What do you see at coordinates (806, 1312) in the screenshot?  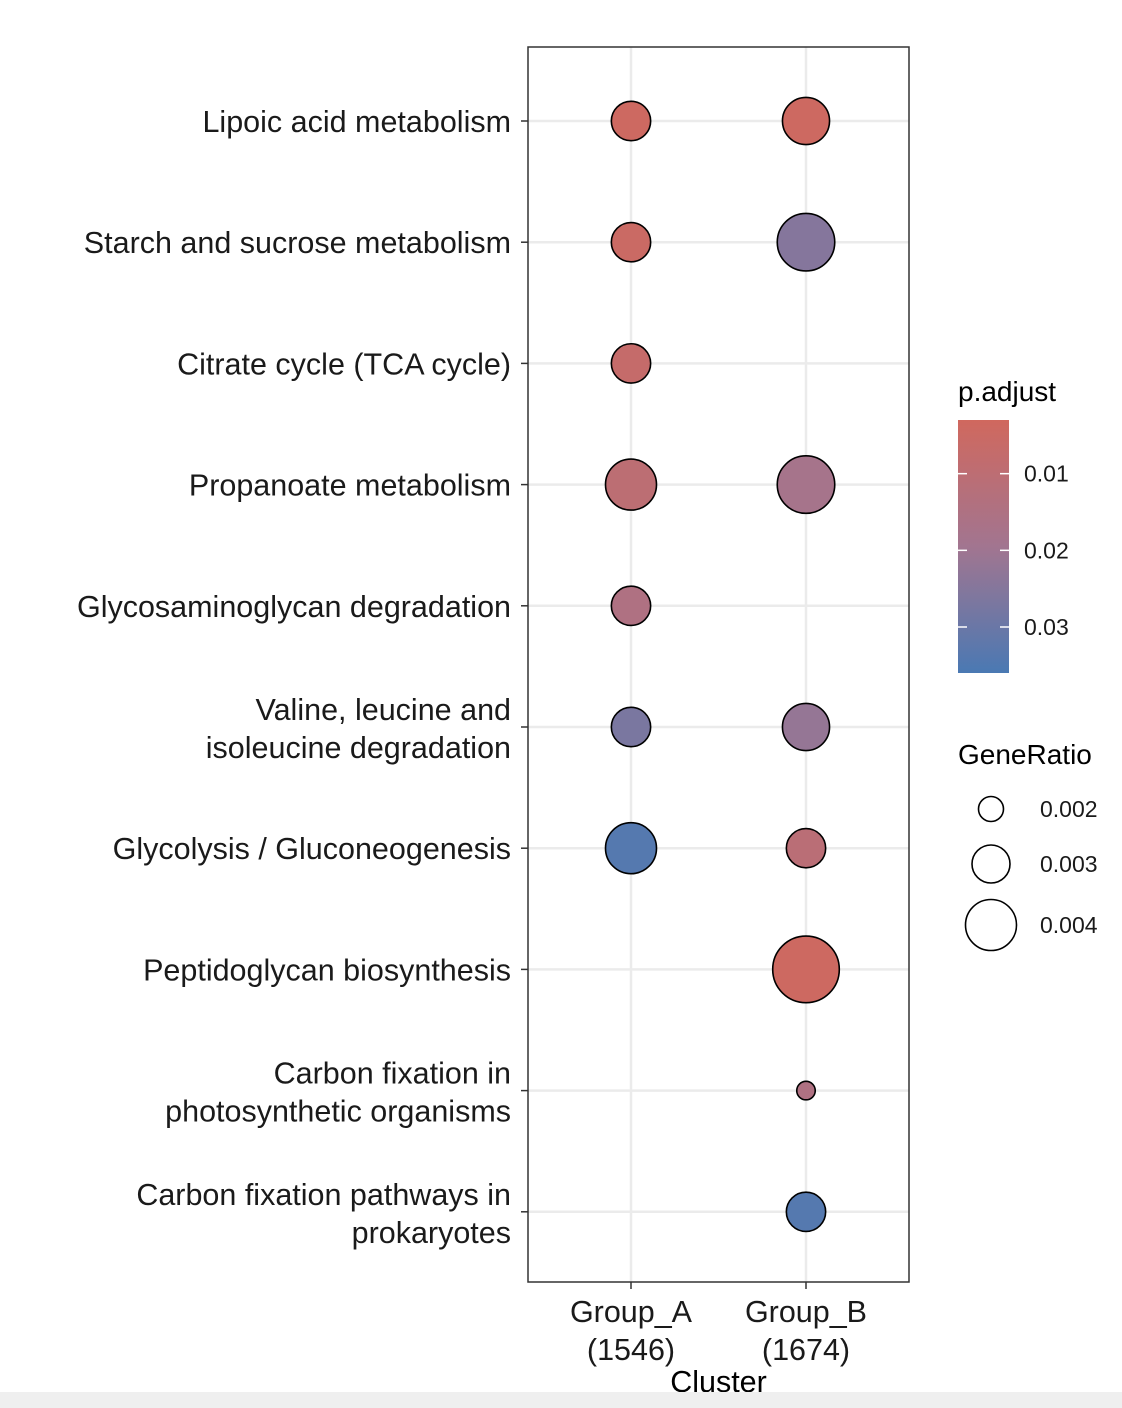 I see `x-tick-label: Group_B` at bounding box center [806, 1312].